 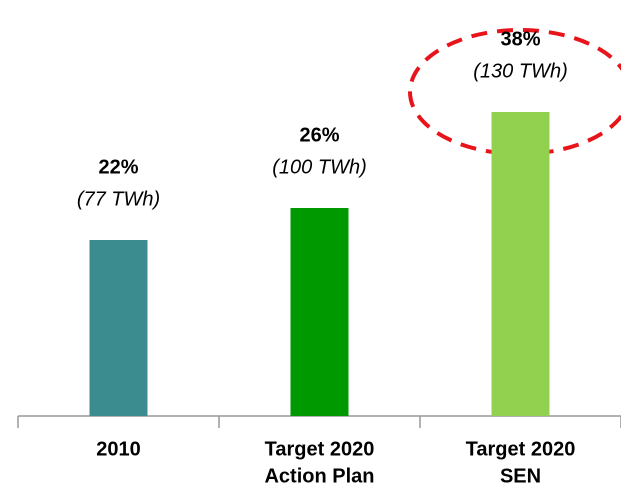 What do you see at coordinates (520, 71) in the screenshot?
I see `annotation: (130 TWh)` at bounding box center [520, 71].